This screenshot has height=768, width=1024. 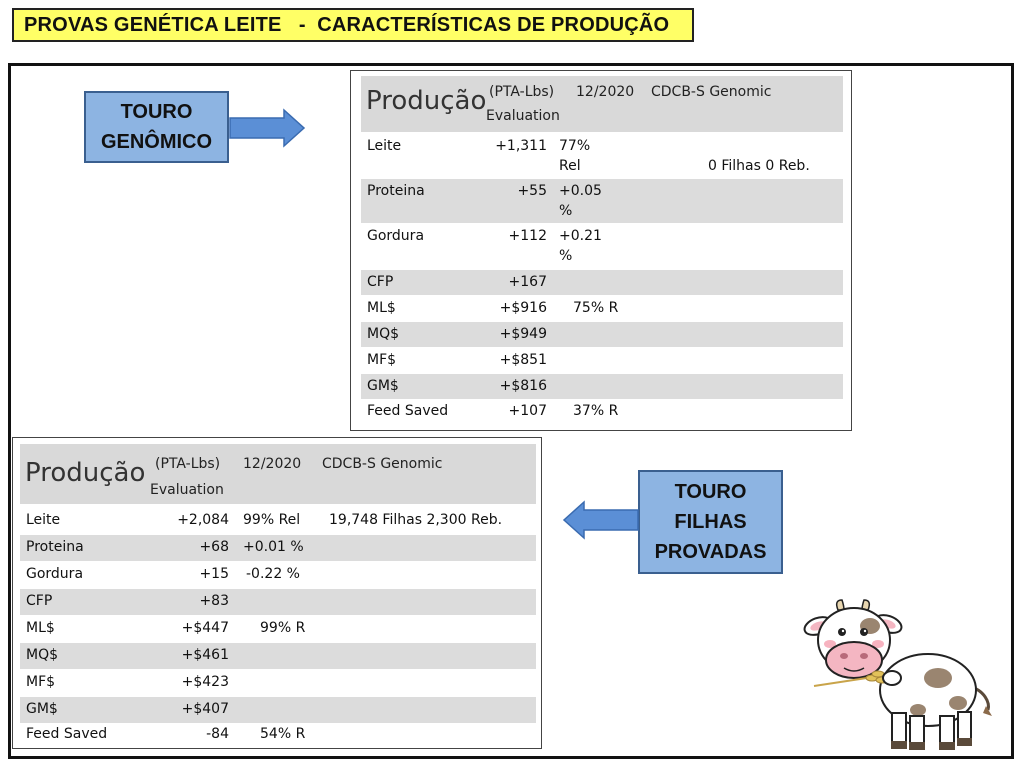 I want to click on row-extra: 77%, so click(x=575, y=146).